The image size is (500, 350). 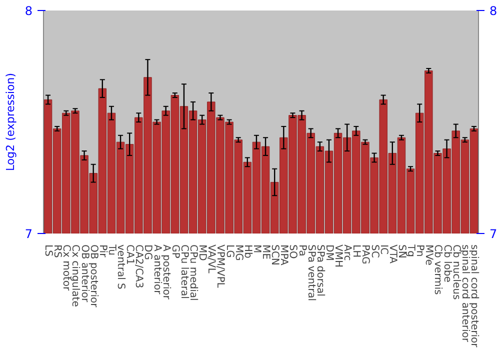 What do you see at coordinates (338, 256) in the screenshot?
I see `x-tick-label: VMH` at bounding box center [338, 256].